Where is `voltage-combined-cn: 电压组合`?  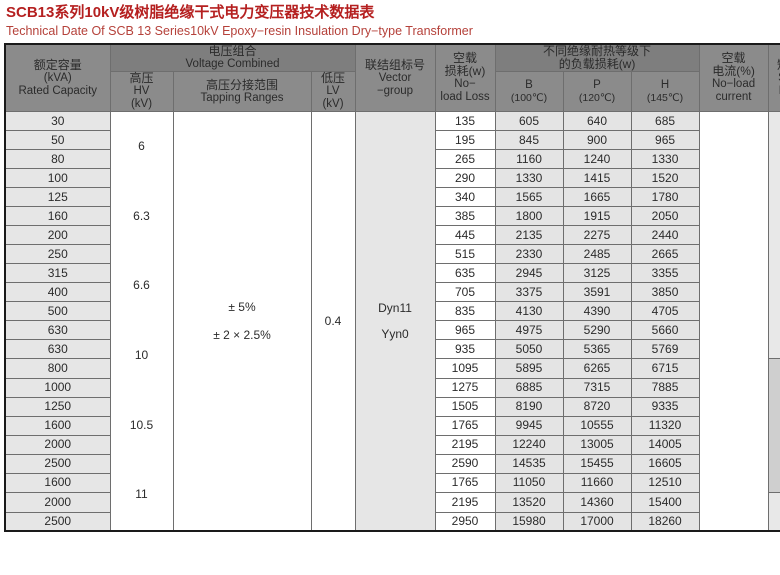
voltage-combined-cn: 电压组合 is located at coordinates (232, 51).